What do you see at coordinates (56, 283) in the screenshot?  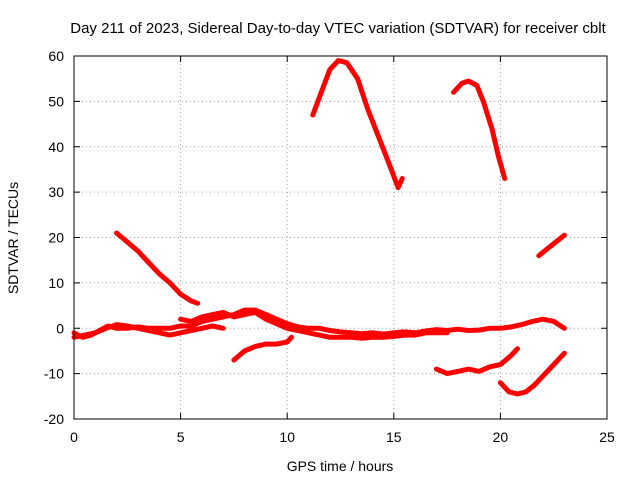 I see `y-tick-label: 10` at bounding box center [56, 283].